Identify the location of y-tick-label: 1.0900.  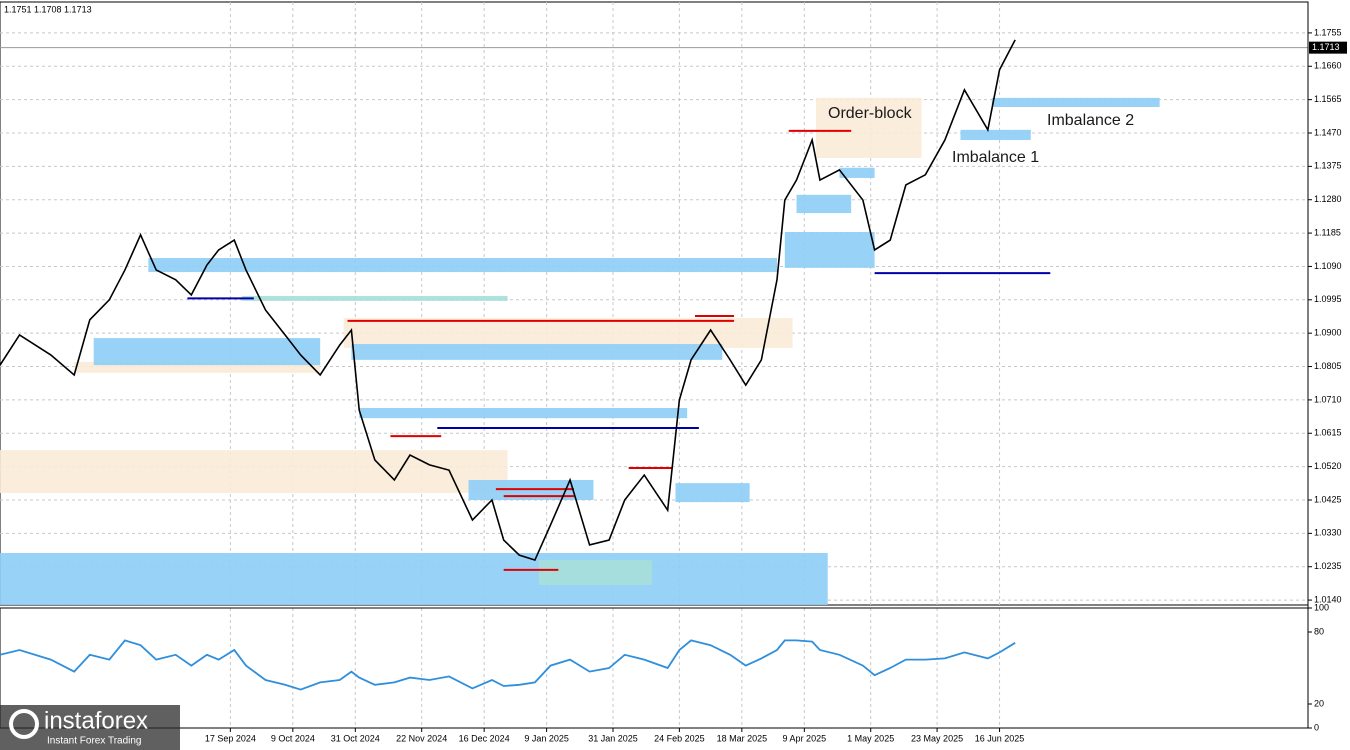
(1328, 333).